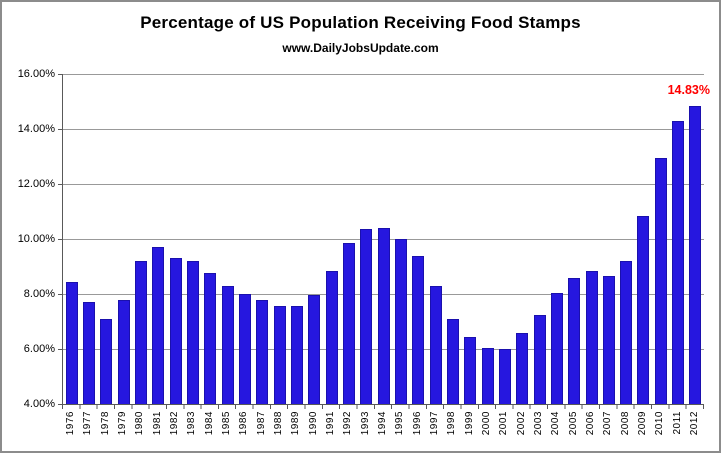 The image size is (721, 453). What do you see at coordinates (227, 423) in the screenshot?
I see `x-axis-label-1985: 1985` at bounding box center [227, 423].